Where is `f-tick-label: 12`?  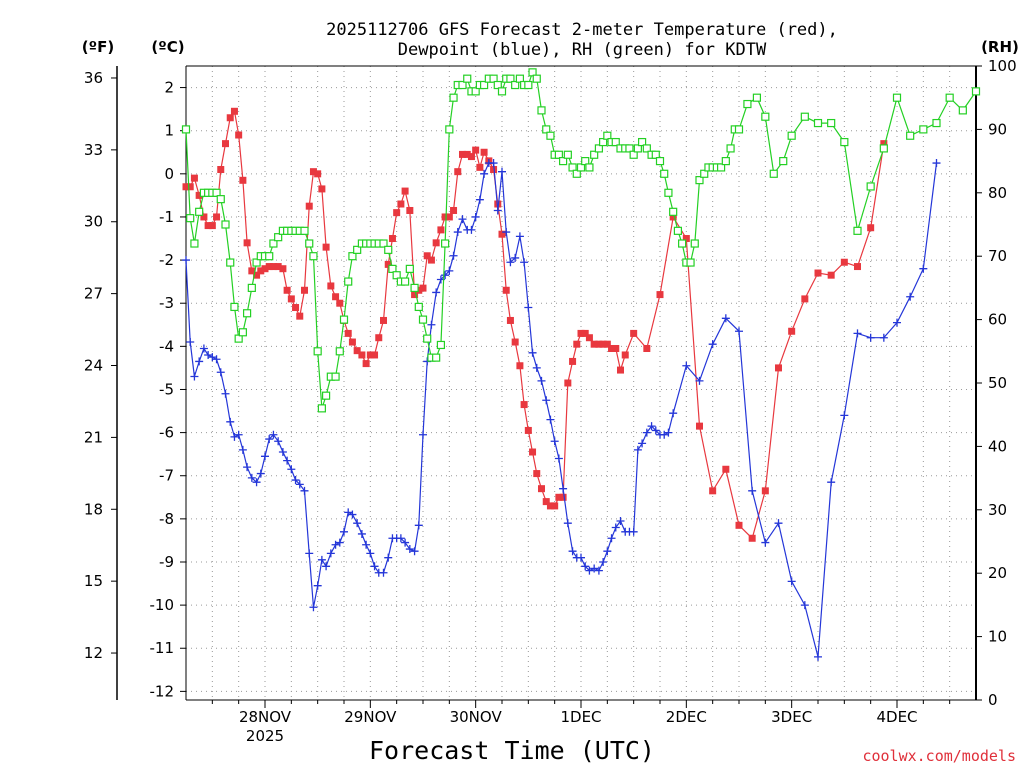 f-tick-label: 12 is located at coordinates (93, 653).